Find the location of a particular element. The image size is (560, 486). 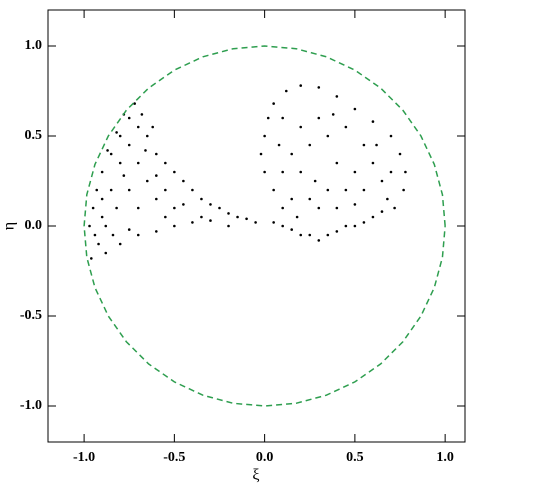

y-tick-label: 1.0 is located at coordinates (34, 45).